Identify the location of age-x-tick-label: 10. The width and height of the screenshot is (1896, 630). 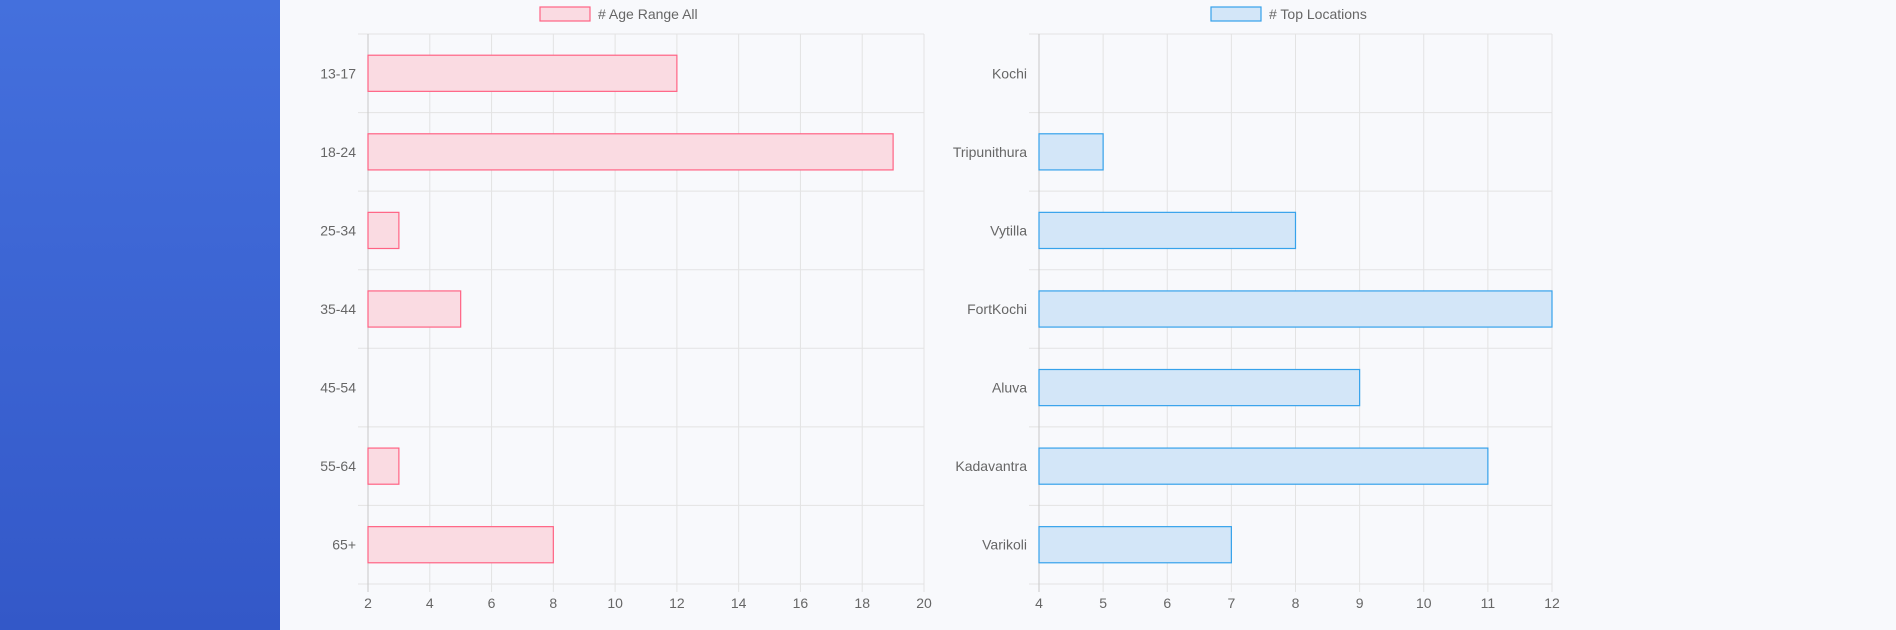
(615, 603).